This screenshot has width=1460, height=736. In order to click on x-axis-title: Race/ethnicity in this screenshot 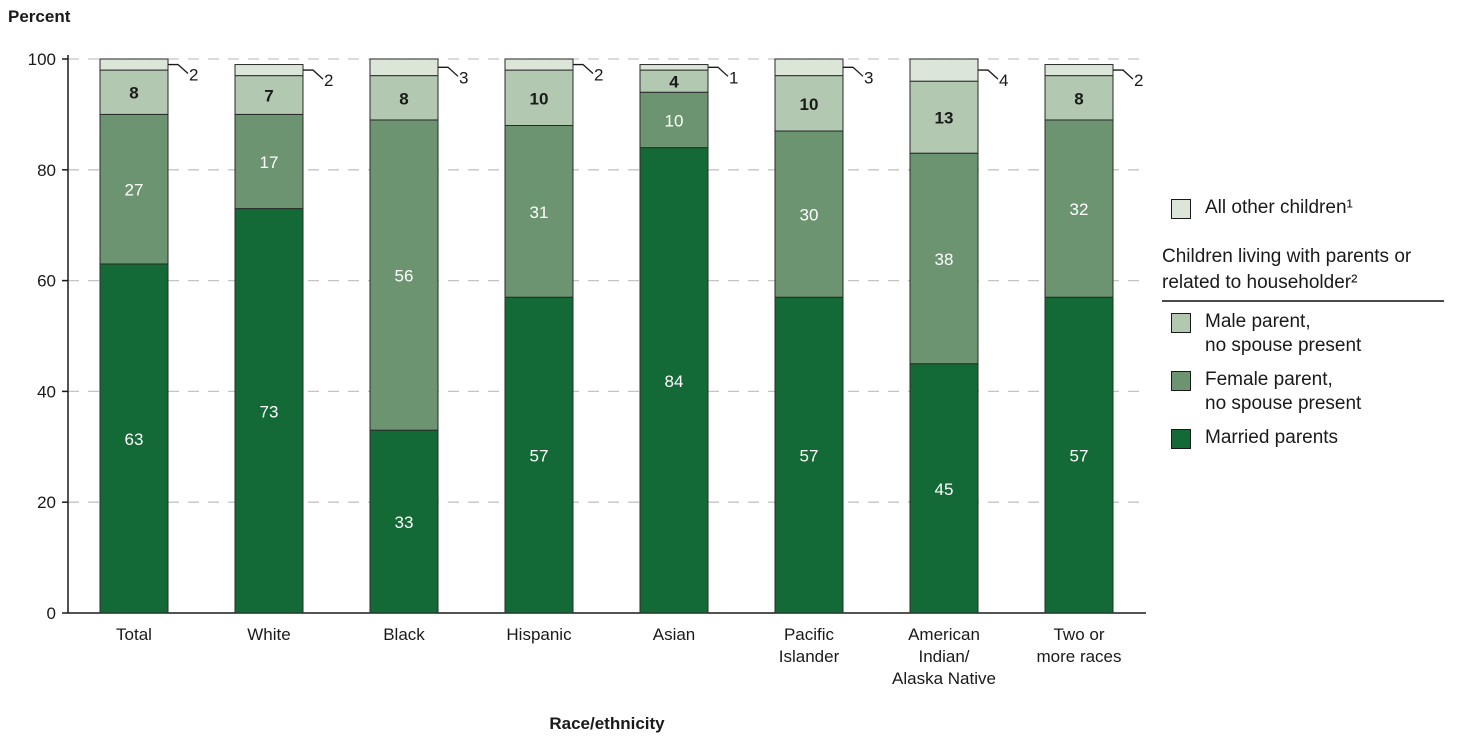, I will do `click(607, 723)`.